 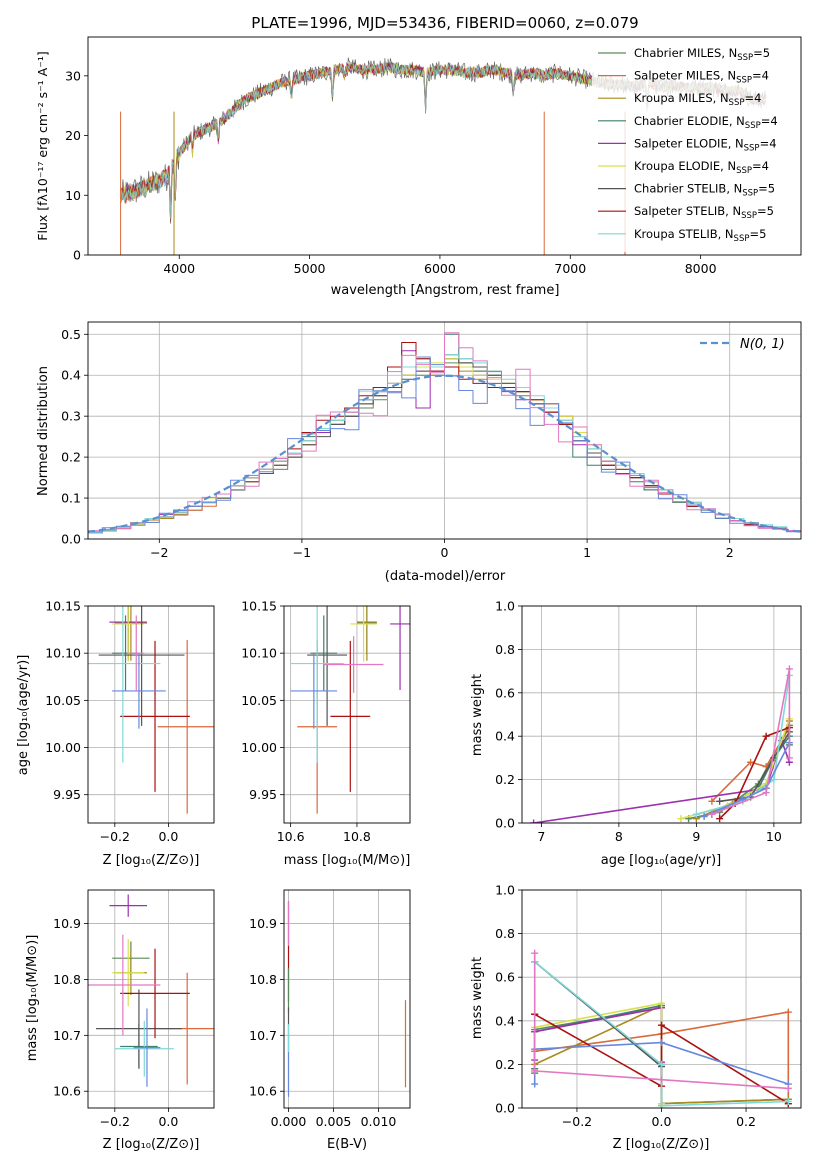 What do you see at coordinates (73, 75) in the screenshot?
I see `y-tick-label: 30` at bounding box center [73, 75].